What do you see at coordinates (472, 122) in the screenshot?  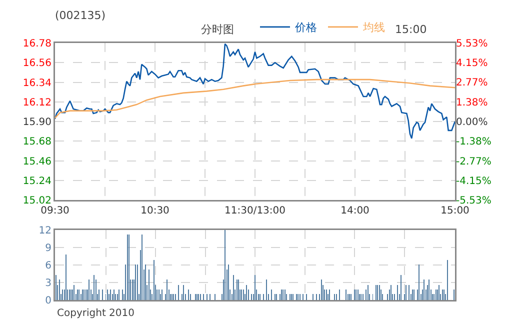 I see `y2-tick-label: 0.00%` at bounding box center [472, 122].